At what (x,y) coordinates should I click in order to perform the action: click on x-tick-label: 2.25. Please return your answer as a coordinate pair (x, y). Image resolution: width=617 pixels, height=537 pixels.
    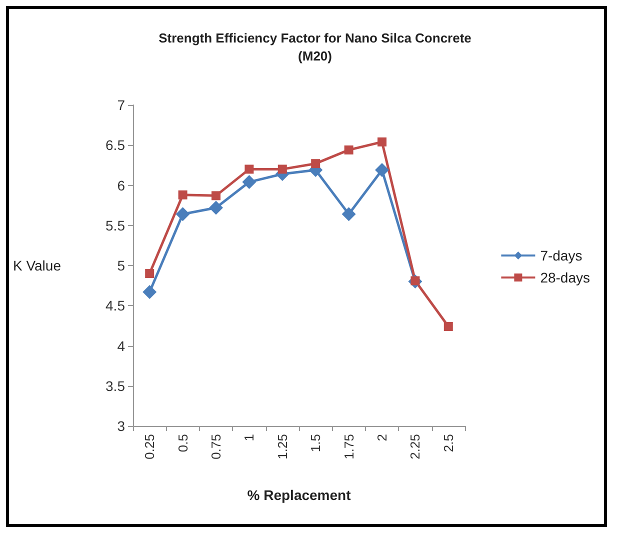
    Looking at the image, I should click on (415, 447).